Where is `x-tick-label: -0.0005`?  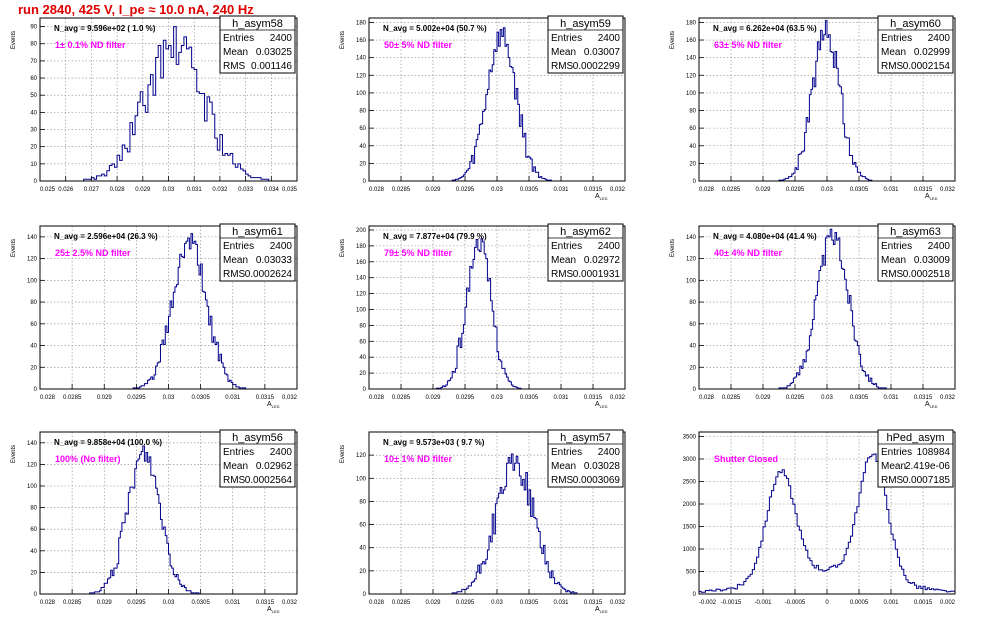
x-tick-label: -0.0005 is located at coordinates (795, 603).